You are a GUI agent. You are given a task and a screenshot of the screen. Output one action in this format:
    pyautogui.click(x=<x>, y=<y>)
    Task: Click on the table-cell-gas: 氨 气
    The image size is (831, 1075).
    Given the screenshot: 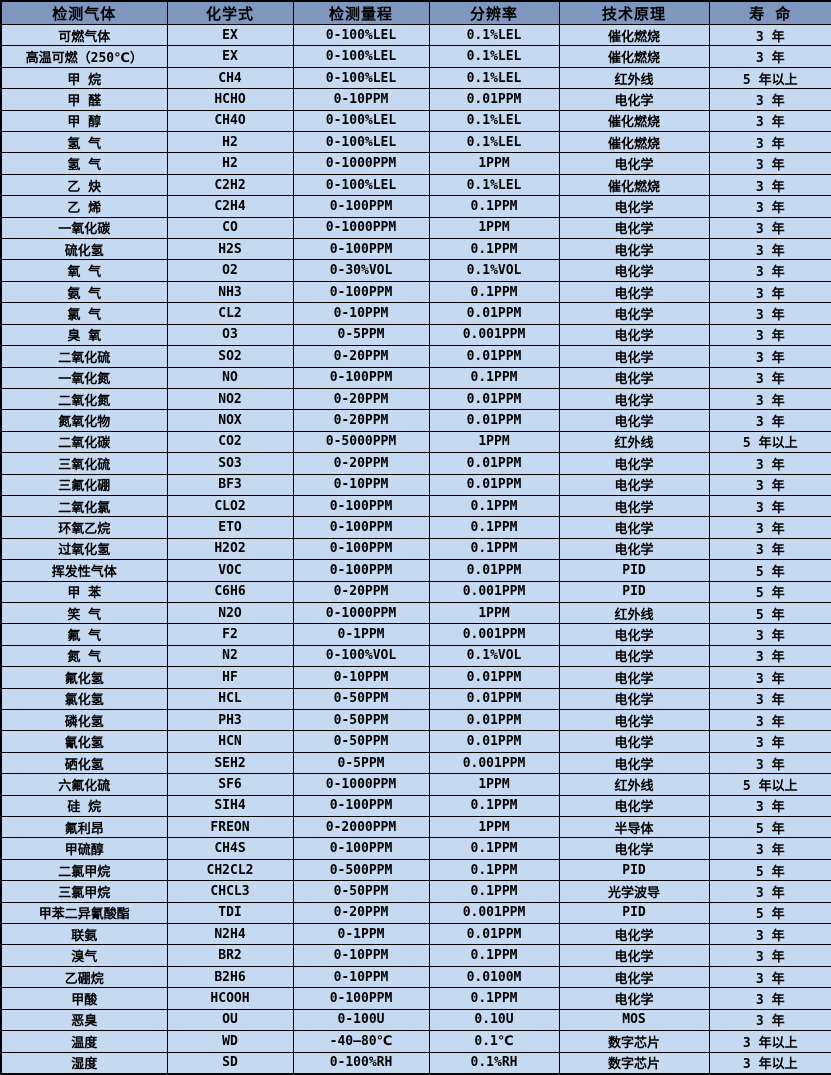 What is the action you would take?
    pyautogui.click(x=84, y=292)
    